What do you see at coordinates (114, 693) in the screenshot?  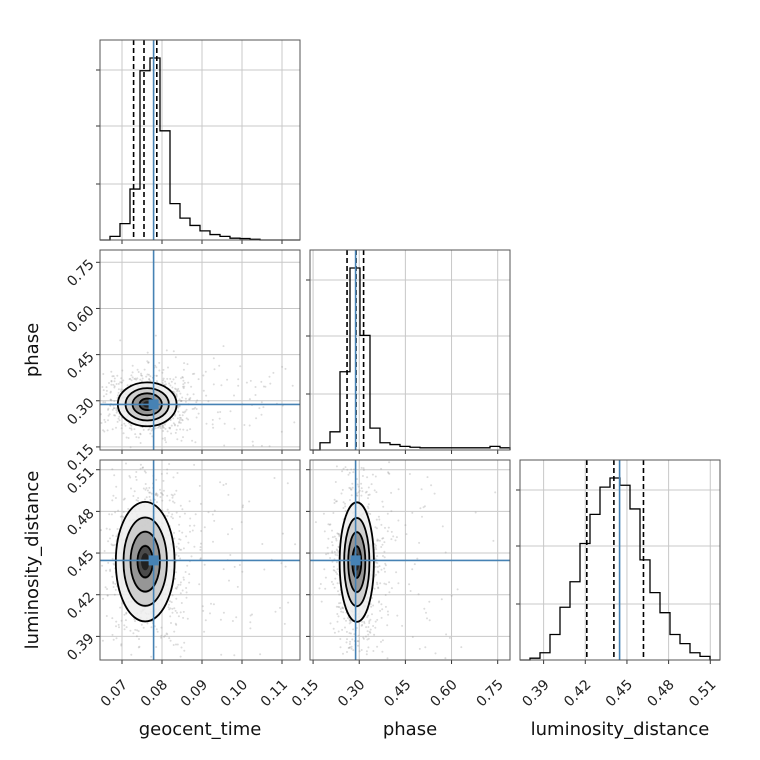 I see `x-tick-label: 0.07` at bounding box center [114, 693].